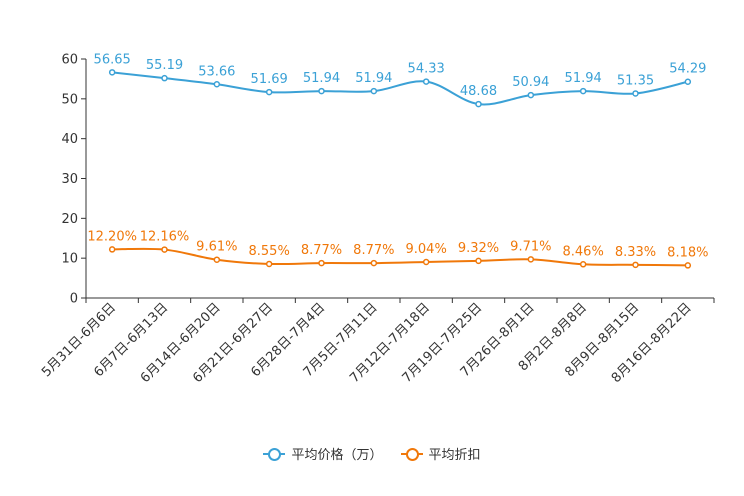  I want to click on data-label: 56.65, so click(112, 59).